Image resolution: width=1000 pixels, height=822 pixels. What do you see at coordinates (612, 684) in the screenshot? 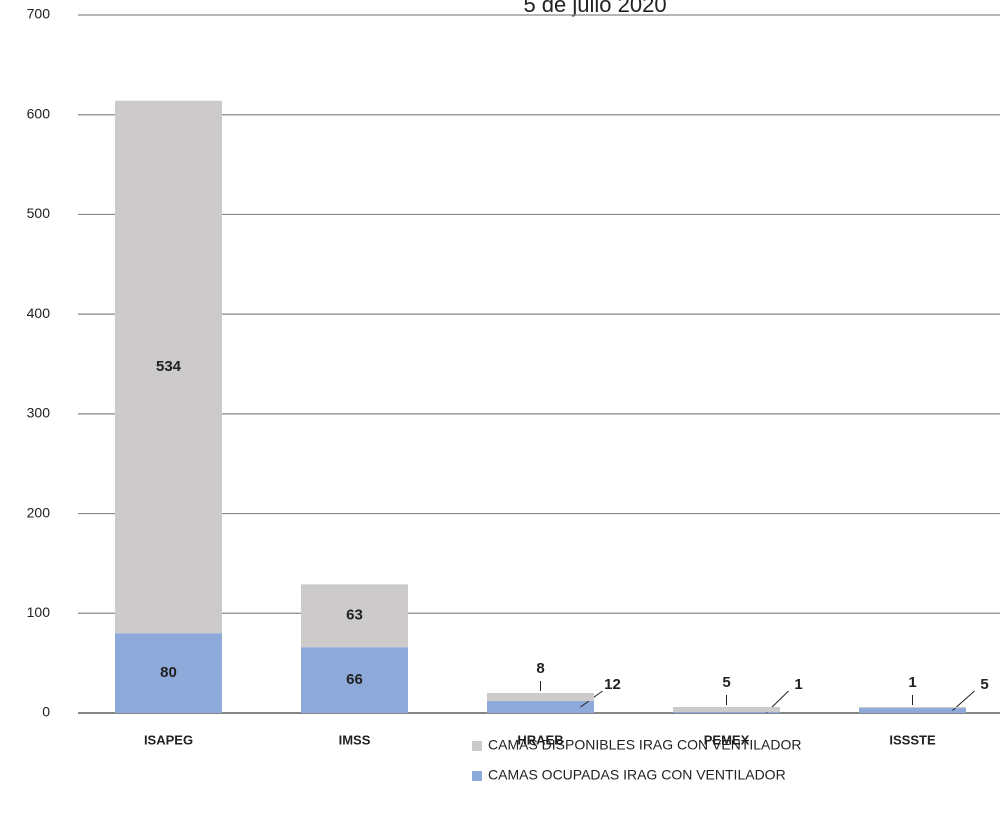
I see `data-label: 12` at bounding box center [612, 684].